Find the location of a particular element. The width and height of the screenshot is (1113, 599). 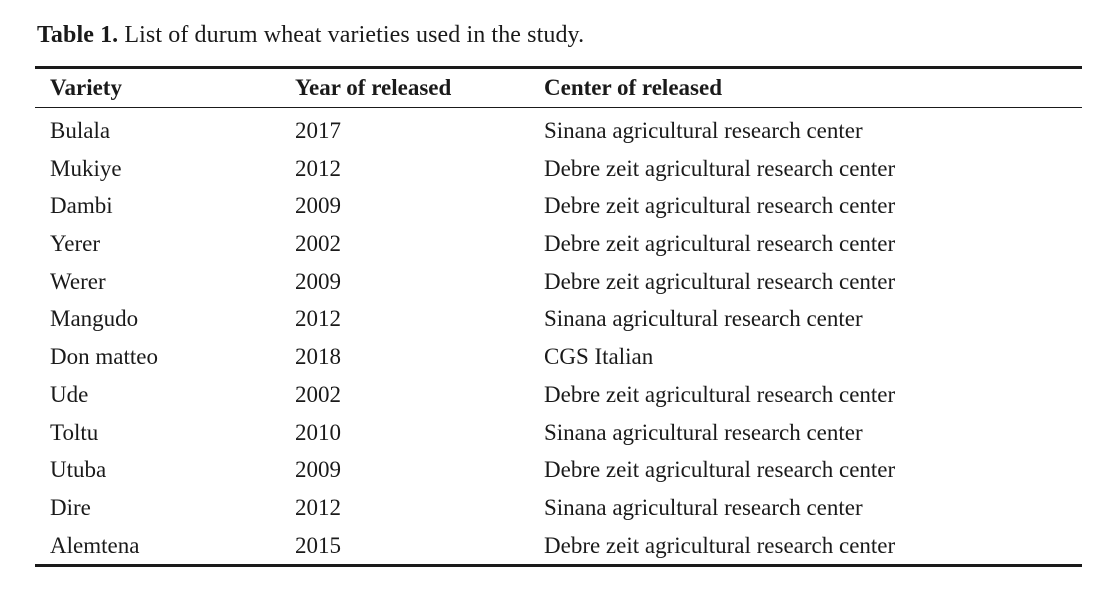

variety-cell: Dire is located at coordinates (70, 507).